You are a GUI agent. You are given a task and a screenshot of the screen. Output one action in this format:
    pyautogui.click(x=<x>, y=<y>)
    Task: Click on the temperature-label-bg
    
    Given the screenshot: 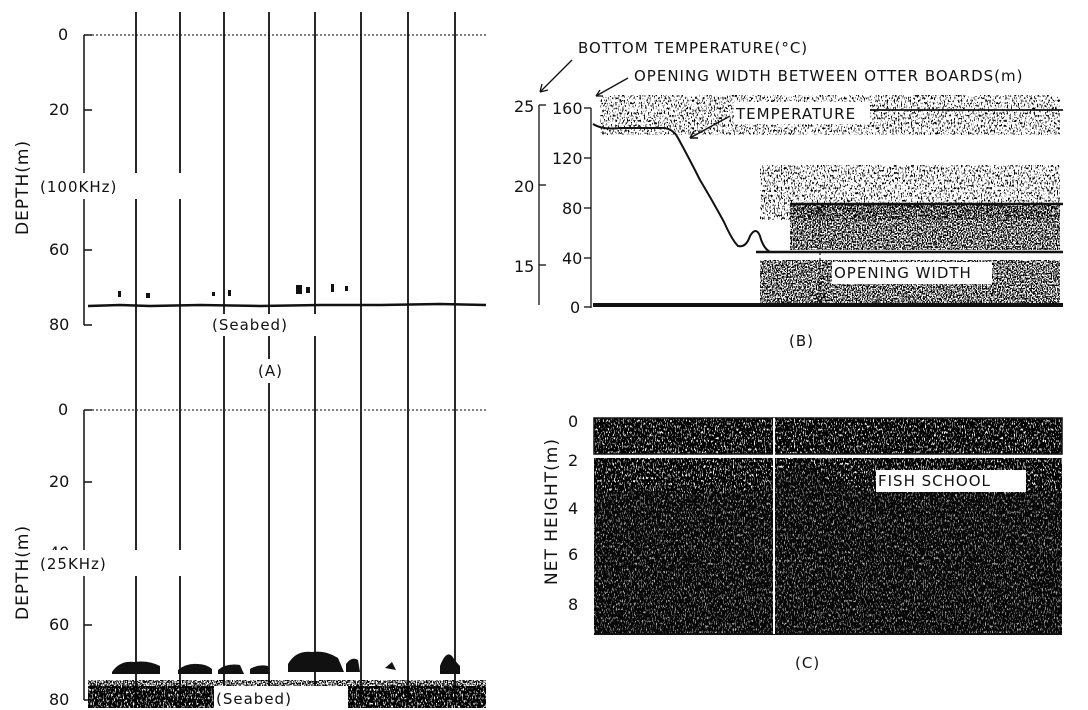 What is the action you would take?
    pyautogui.click(x=802, y=113)
    